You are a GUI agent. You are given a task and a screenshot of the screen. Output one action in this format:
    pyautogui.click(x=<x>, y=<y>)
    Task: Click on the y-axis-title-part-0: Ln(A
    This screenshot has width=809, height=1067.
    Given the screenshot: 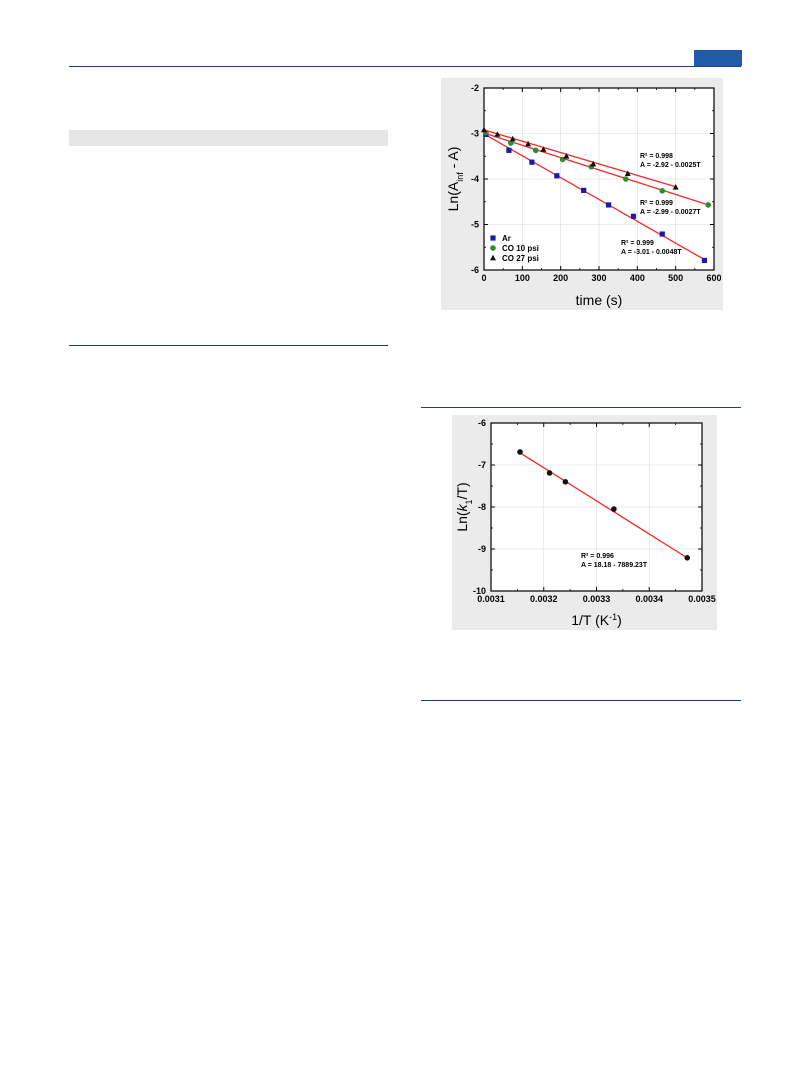 What is the action you would take?
    pyautogui.click(x=453, y=196)
    